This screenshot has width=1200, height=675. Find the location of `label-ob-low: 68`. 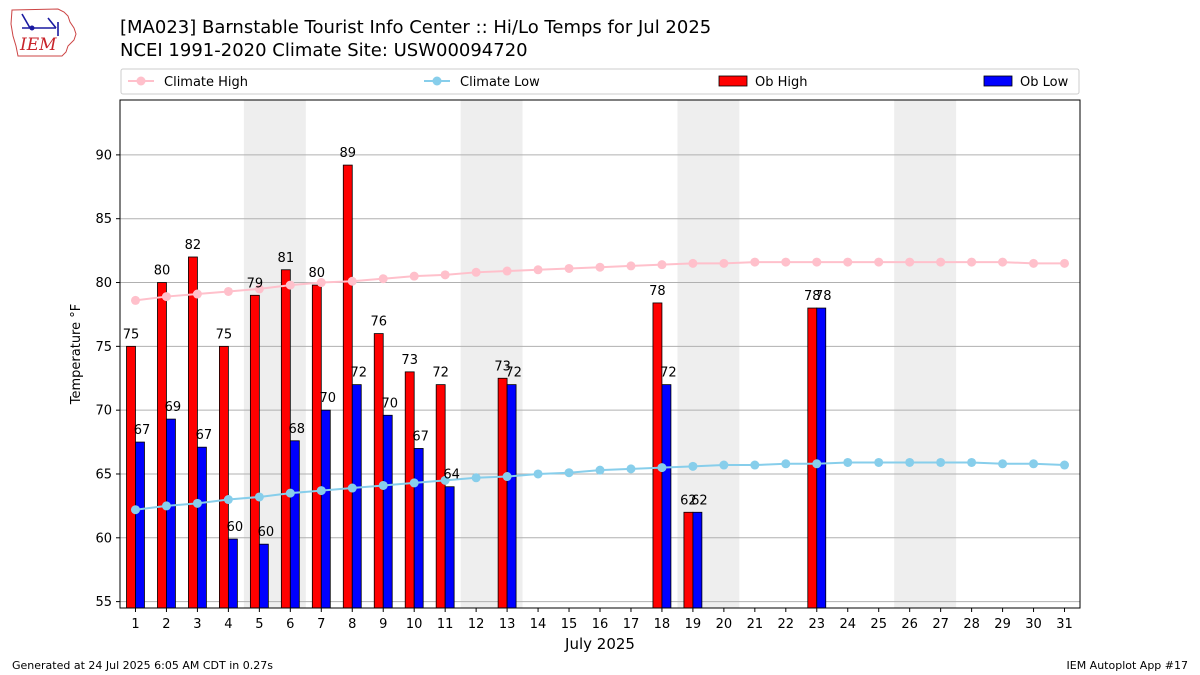

label-ob-low: 68 is located at coordinates (297, 429).